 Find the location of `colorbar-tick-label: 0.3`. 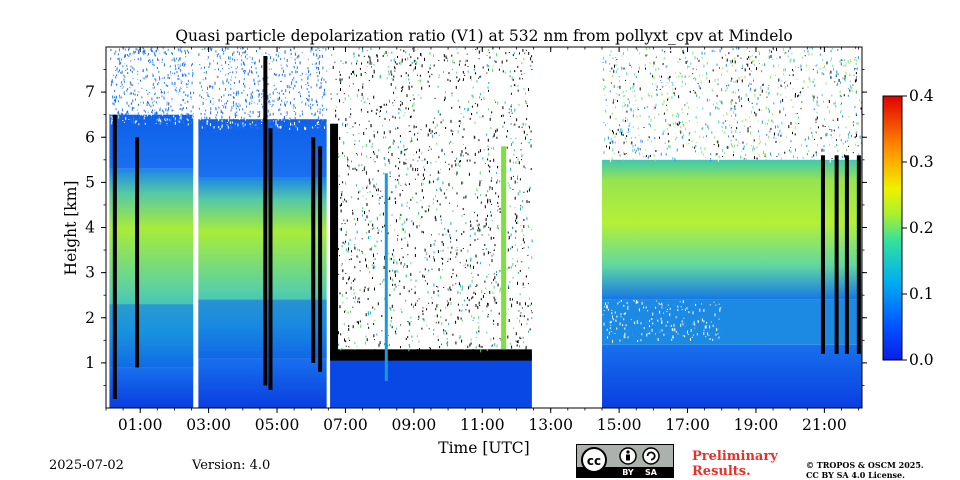

colorbar-tick-label: 0.3 is located at coordinates (921, 162).